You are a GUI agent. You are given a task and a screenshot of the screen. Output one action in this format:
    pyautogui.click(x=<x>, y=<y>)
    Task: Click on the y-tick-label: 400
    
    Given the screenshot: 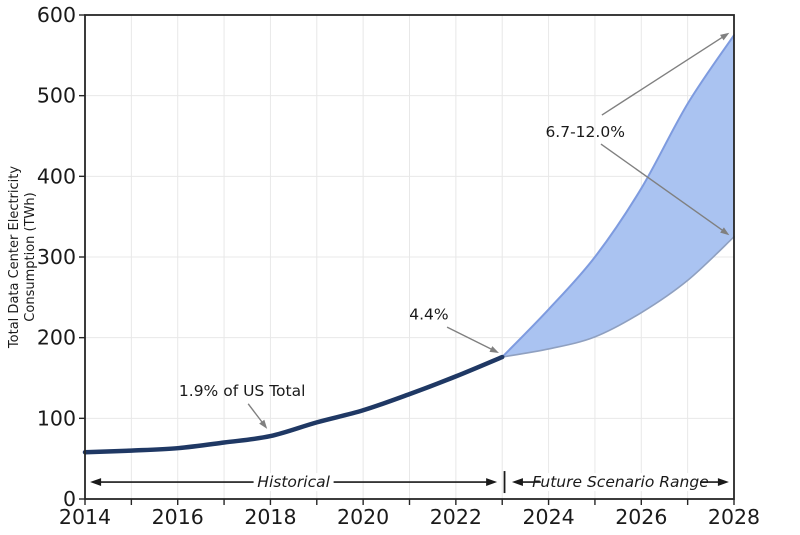 What is the action you would take?
    pyautogui.click(x=56, y=176)
    